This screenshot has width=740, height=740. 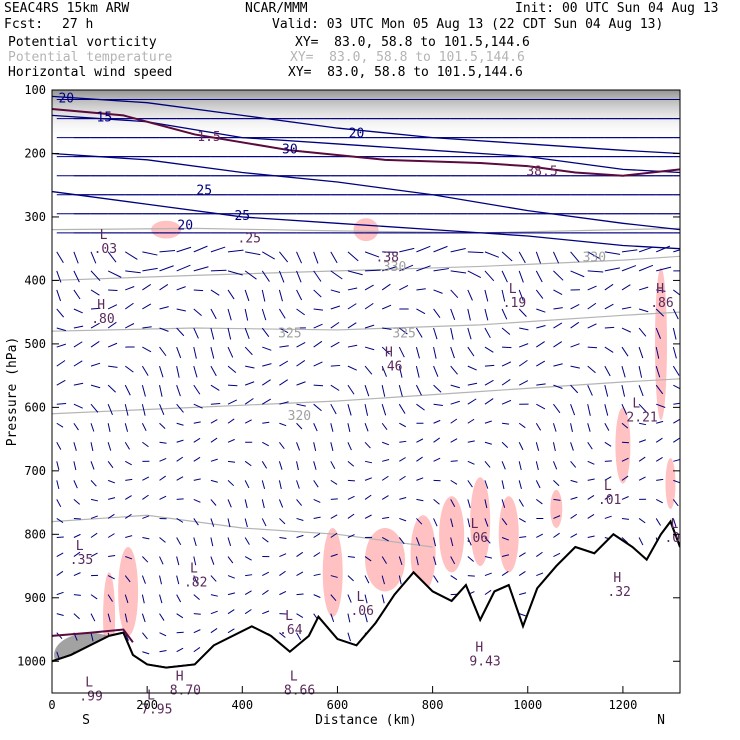 What do you see at coordinates (276, 8) in the screenshot?
I see `org-name: NCAR/MMM` at bounding box center [276, 8].